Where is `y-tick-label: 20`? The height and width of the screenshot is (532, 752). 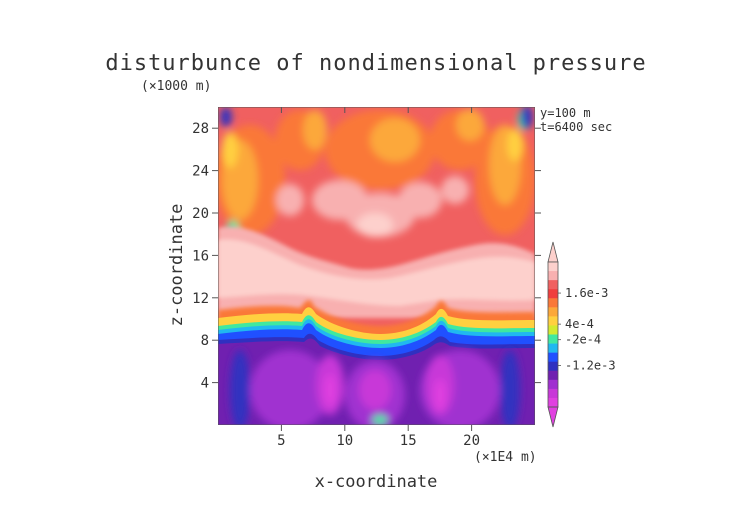
y-tick-label: 20 is located at coordinates (200, 214).